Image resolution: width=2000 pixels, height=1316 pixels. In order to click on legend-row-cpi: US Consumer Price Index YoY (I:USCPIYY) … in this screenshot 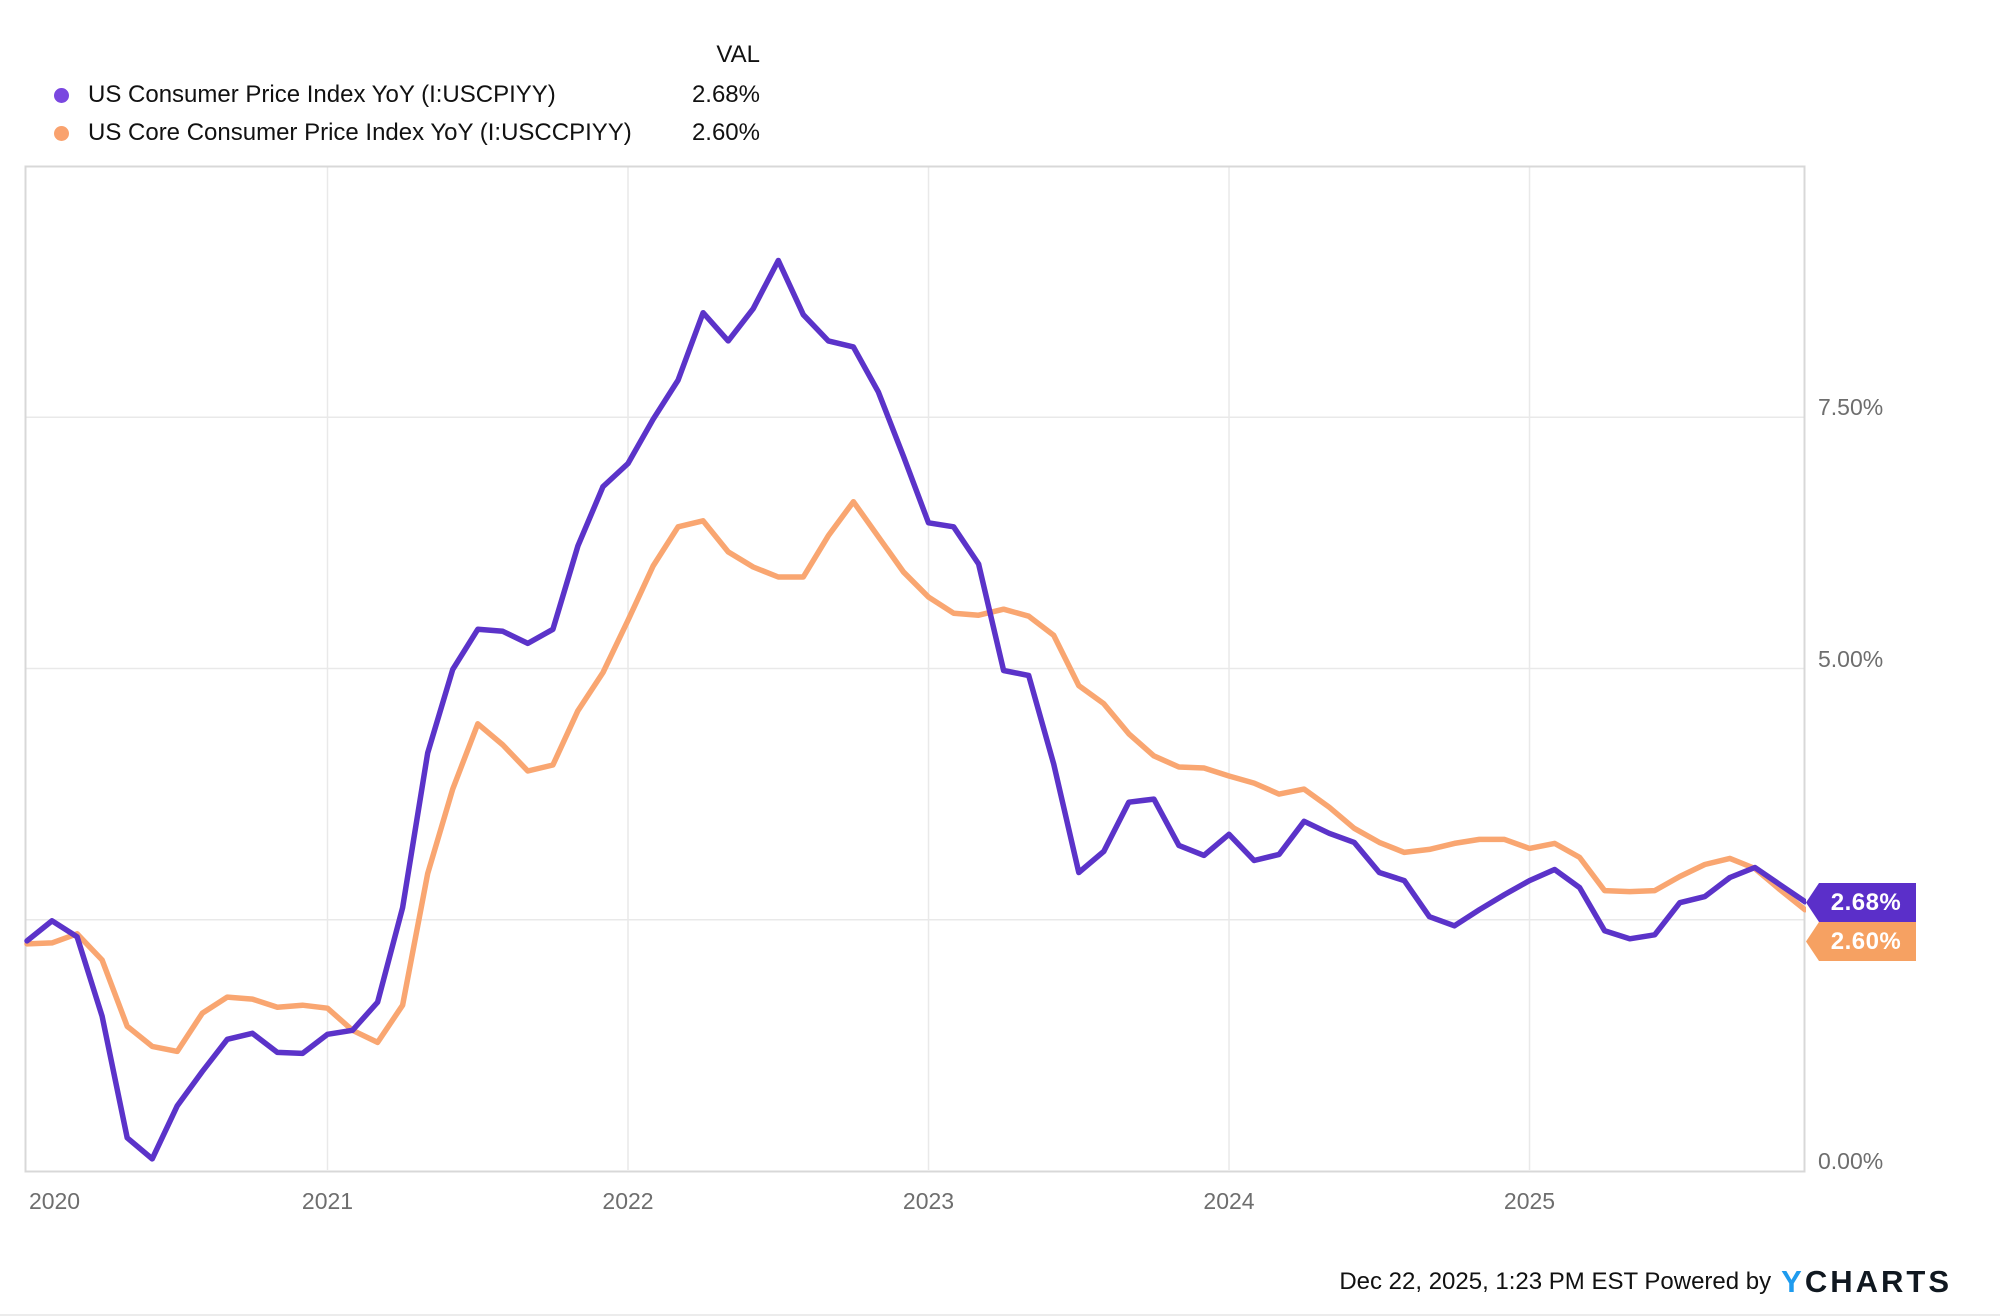, I will do `click(407, 95)`.